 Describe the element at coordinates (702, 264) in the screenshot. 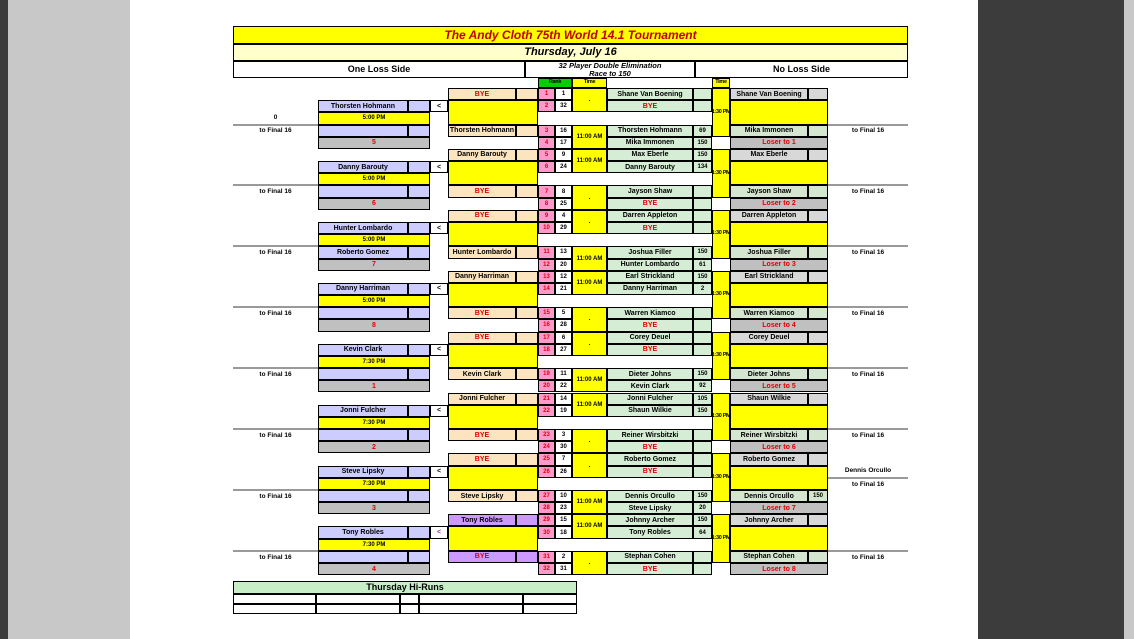

I see `match-score: 61` at that location.